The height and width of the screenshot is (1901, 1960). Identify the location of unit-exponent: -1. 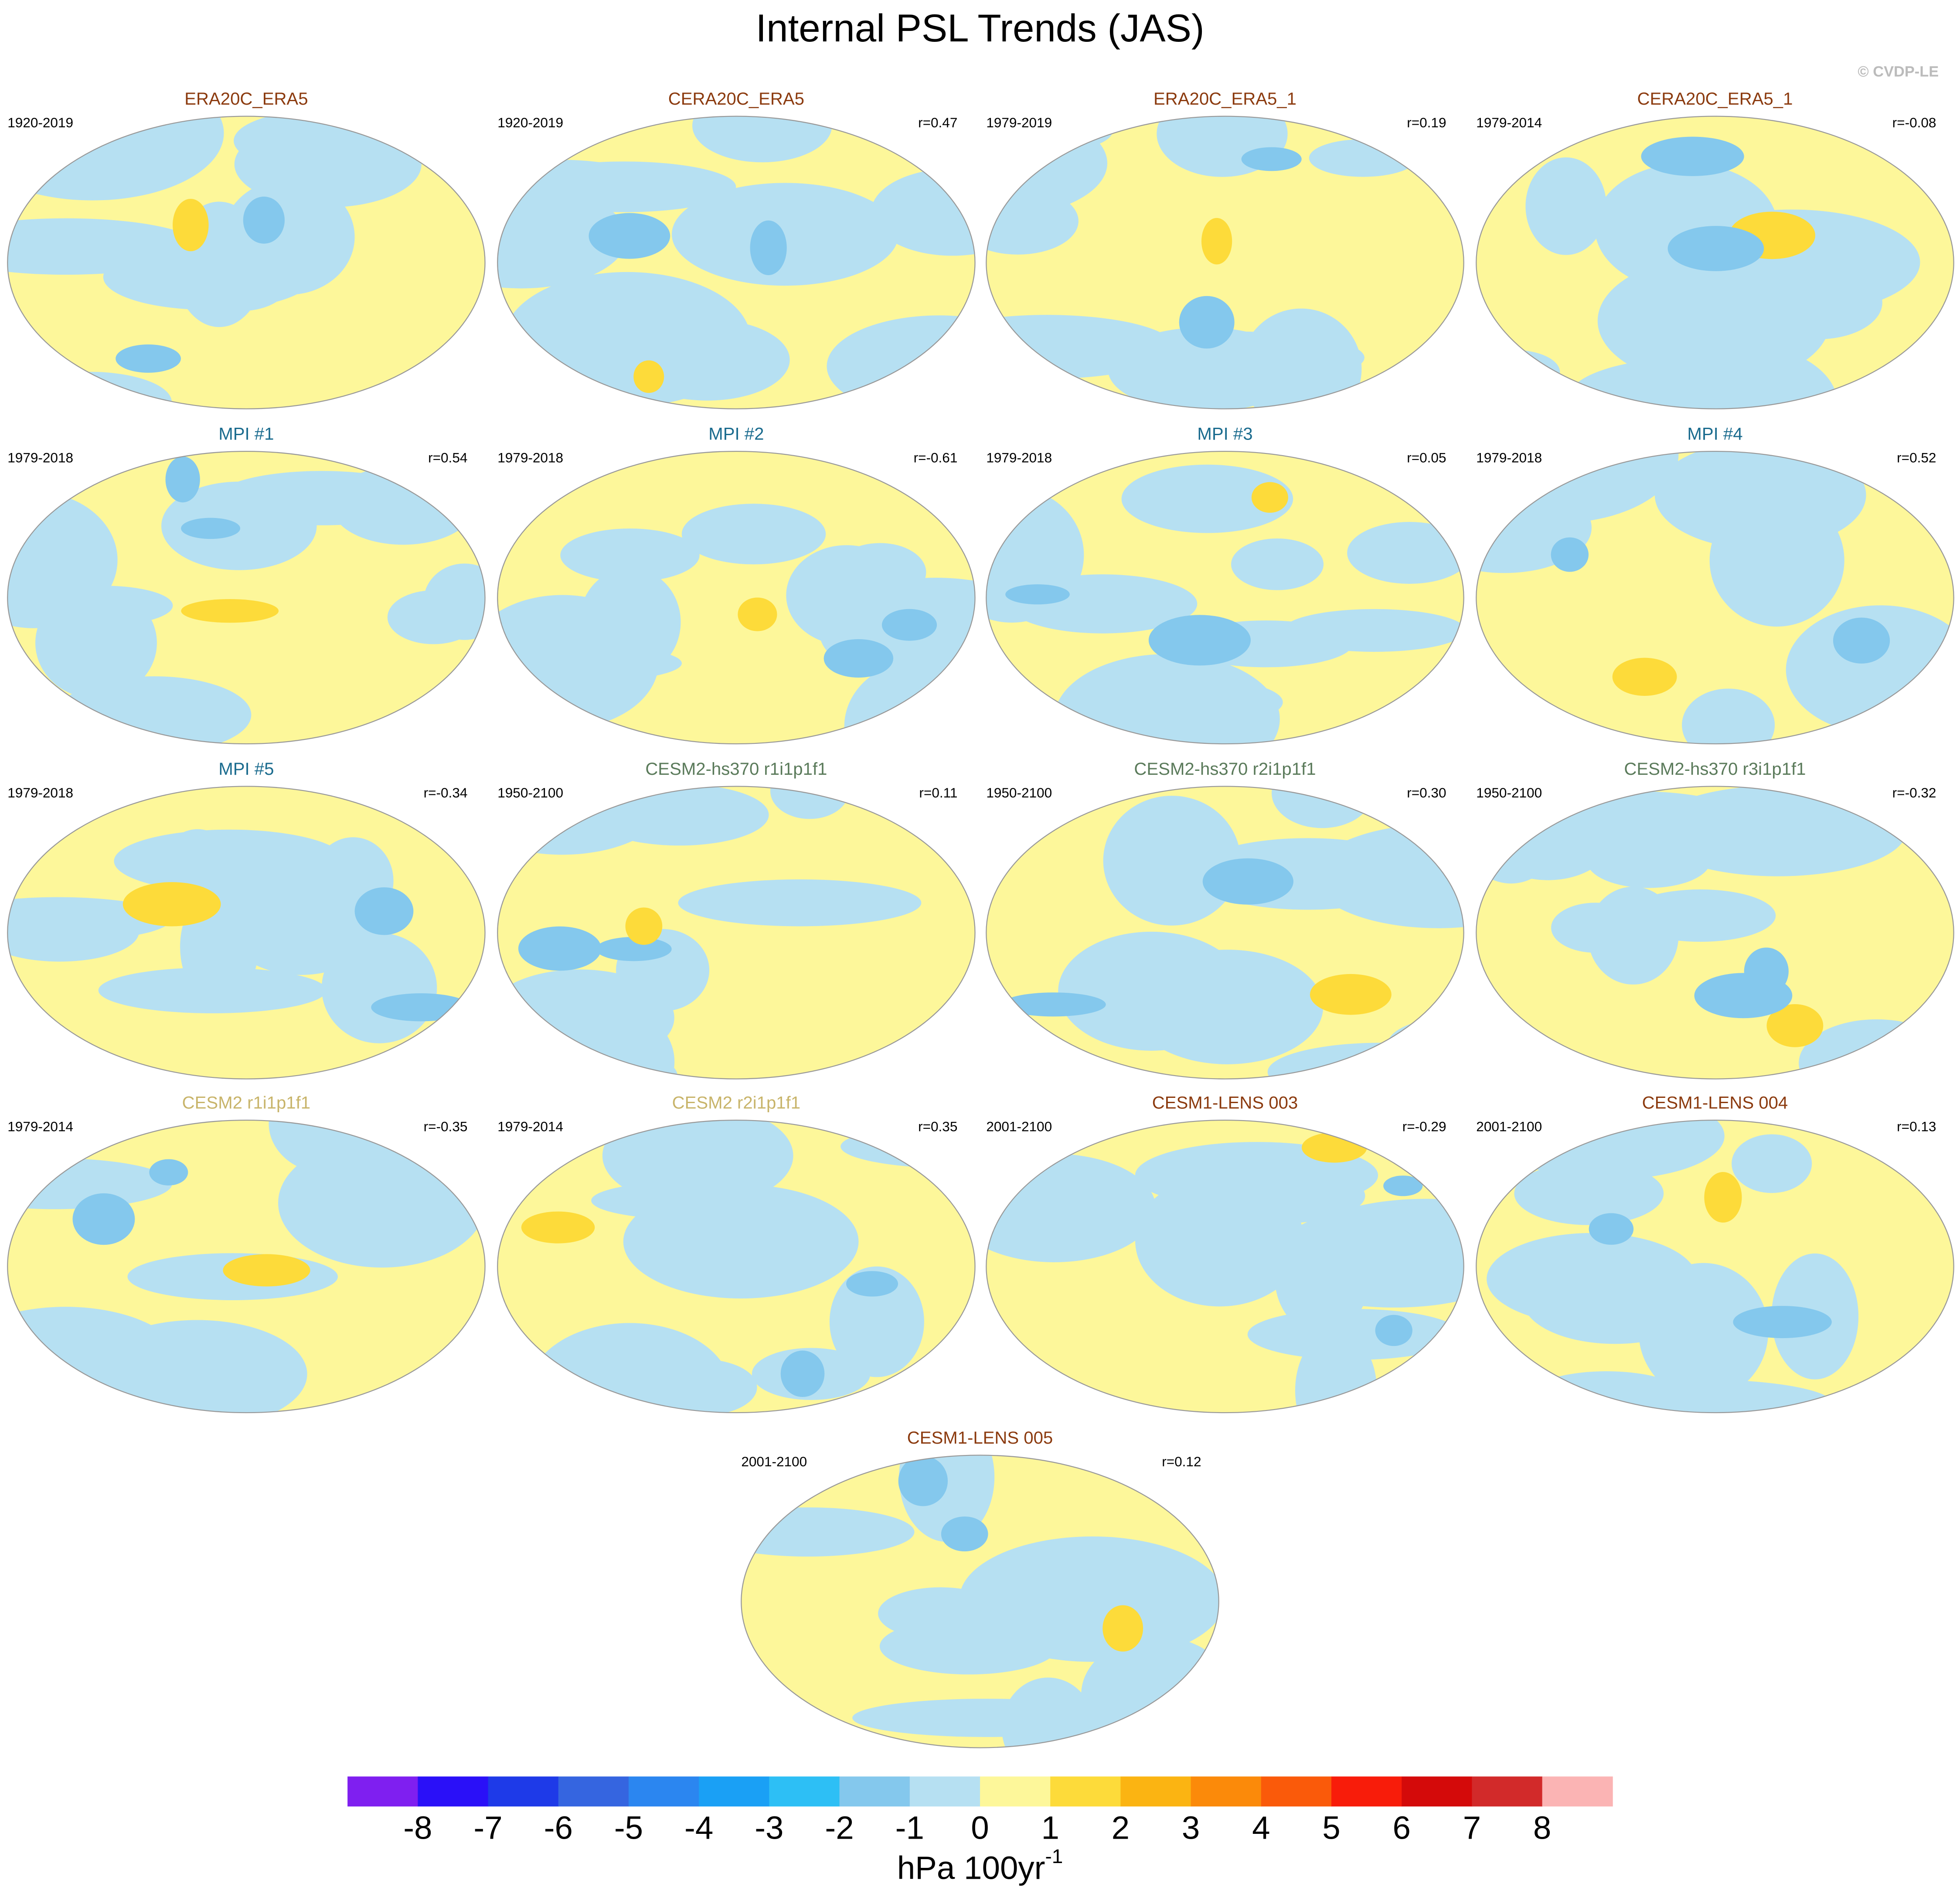
(1054, 1856).